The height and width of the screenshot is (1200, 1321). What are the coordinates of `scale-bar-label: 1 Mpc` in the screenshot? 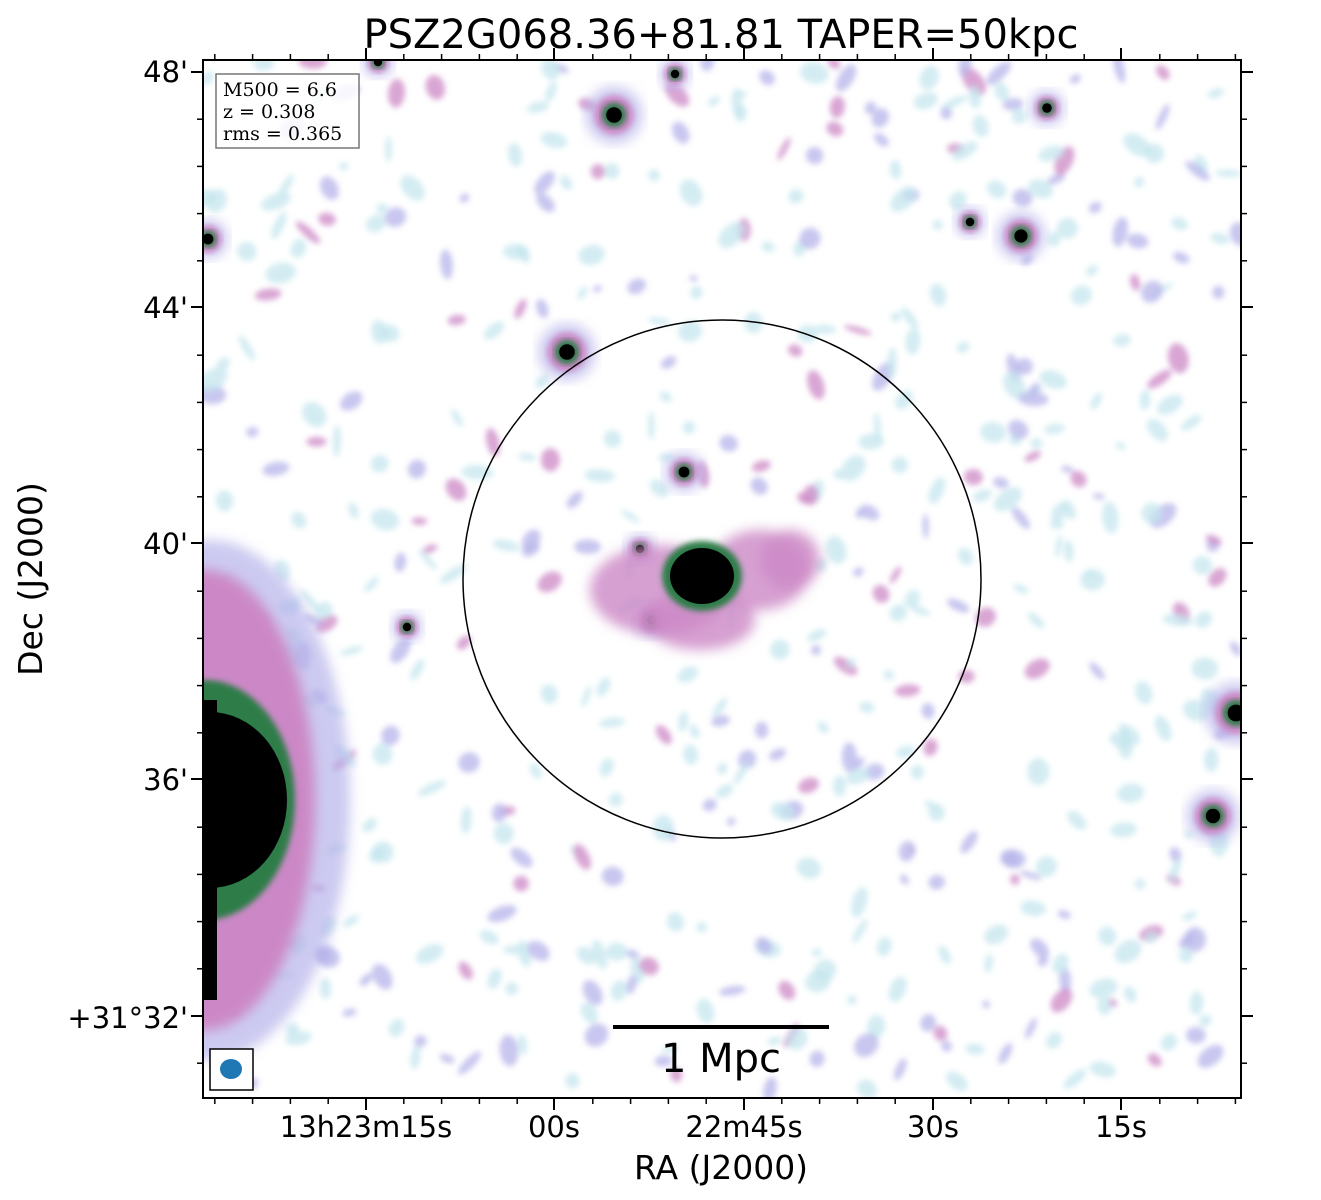 It's located at (721, 1059).